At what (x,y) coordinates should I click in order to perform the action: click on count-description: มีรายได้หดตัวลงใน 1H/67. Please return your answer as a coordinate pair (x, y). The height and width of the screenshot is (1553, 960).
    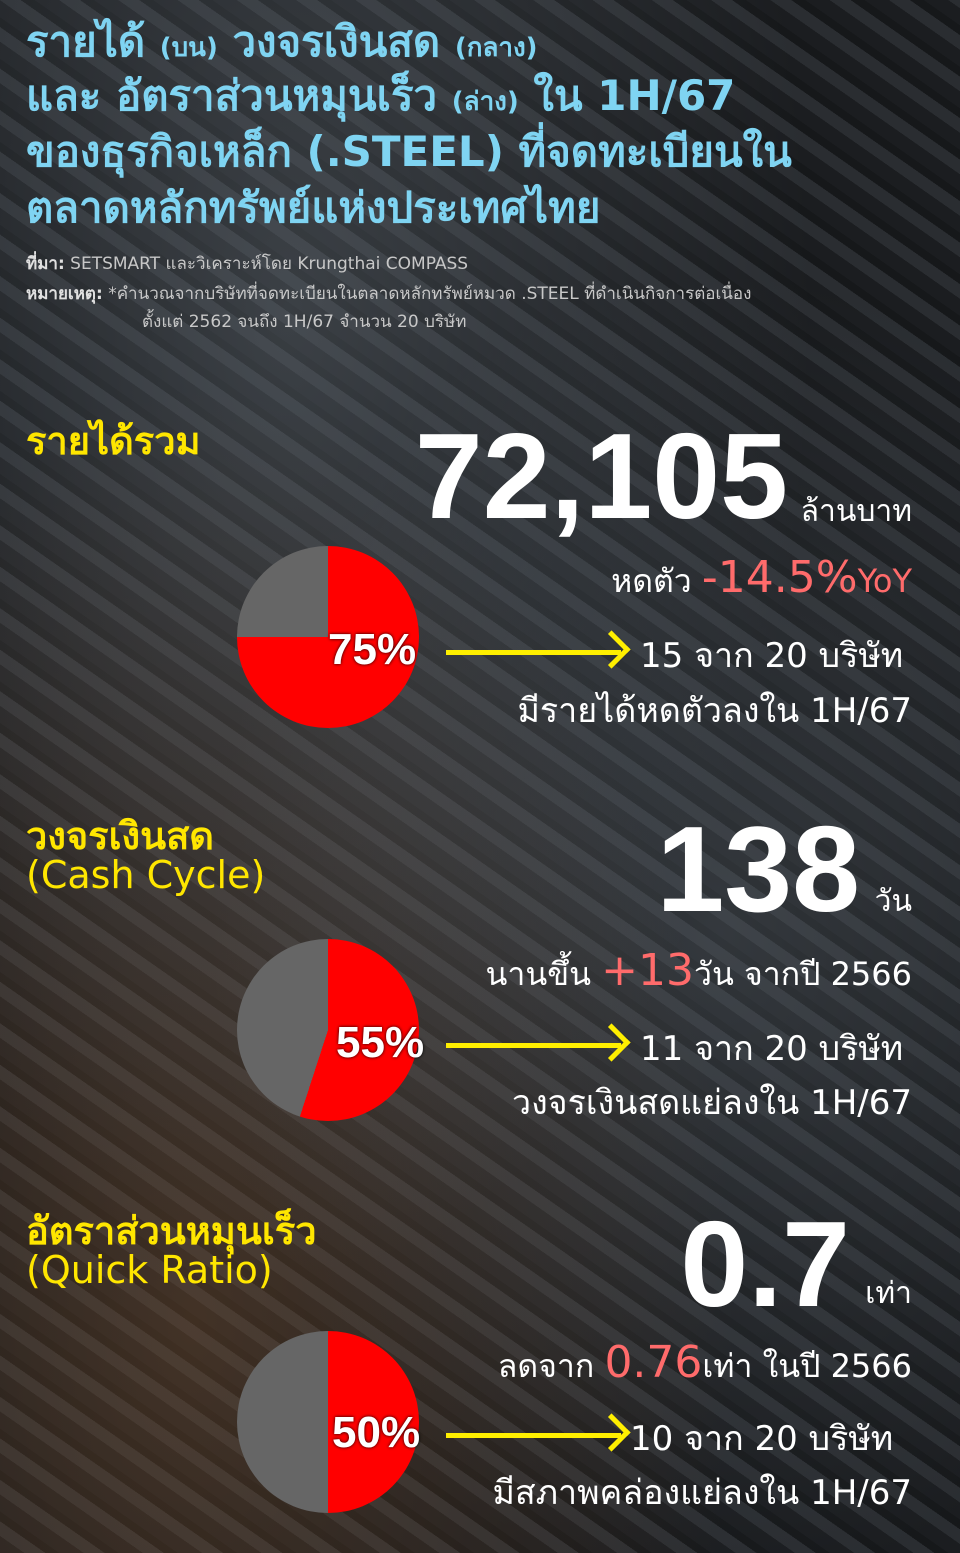
    Looking at the image, I should click on (714, 711).